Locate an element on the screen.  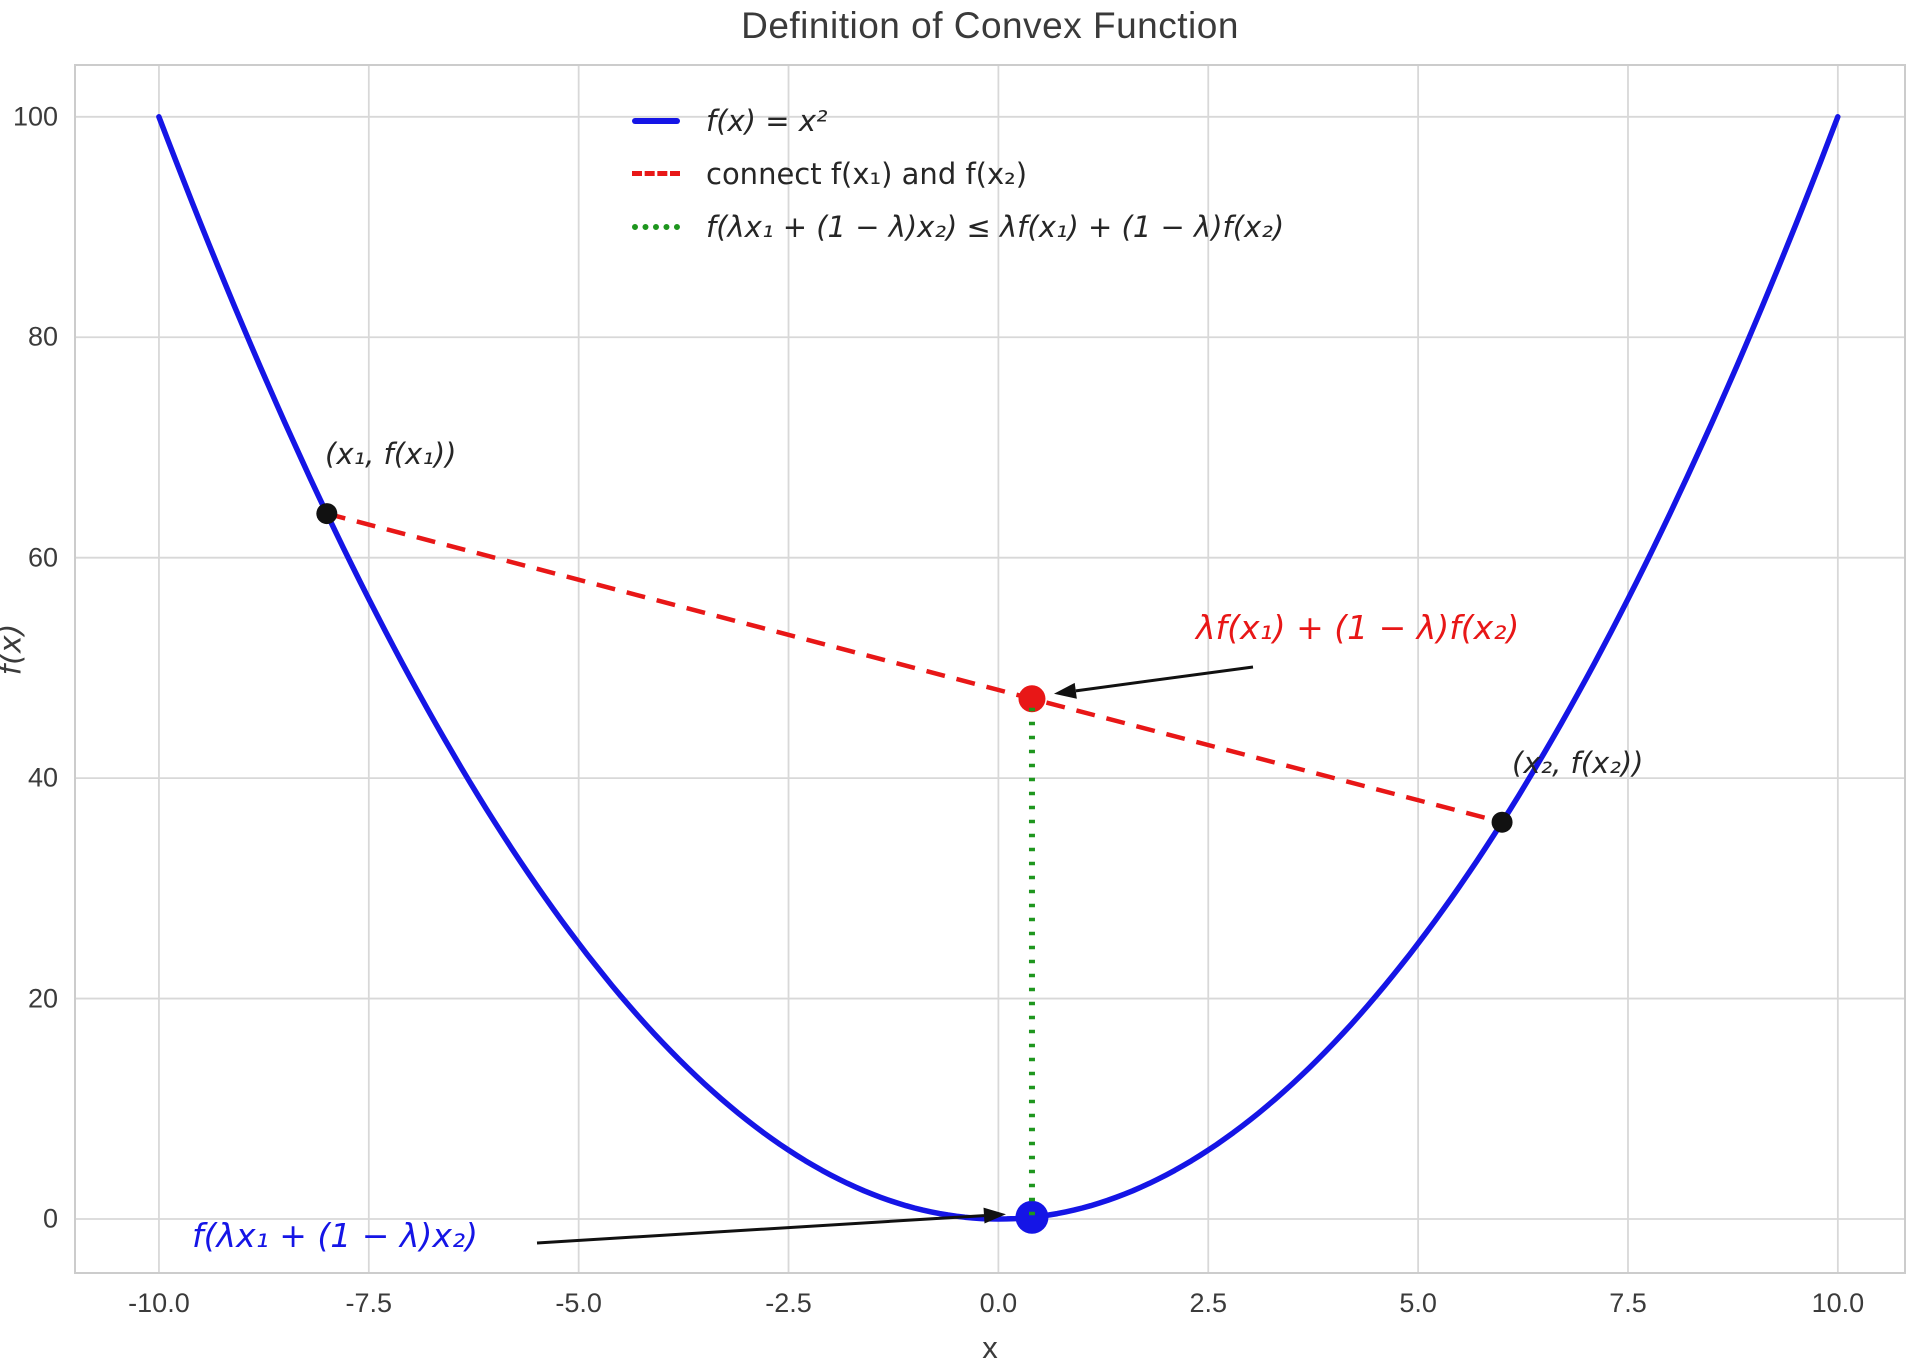
x-tick-label: 0.0 is located at coordinates (998, 1303).